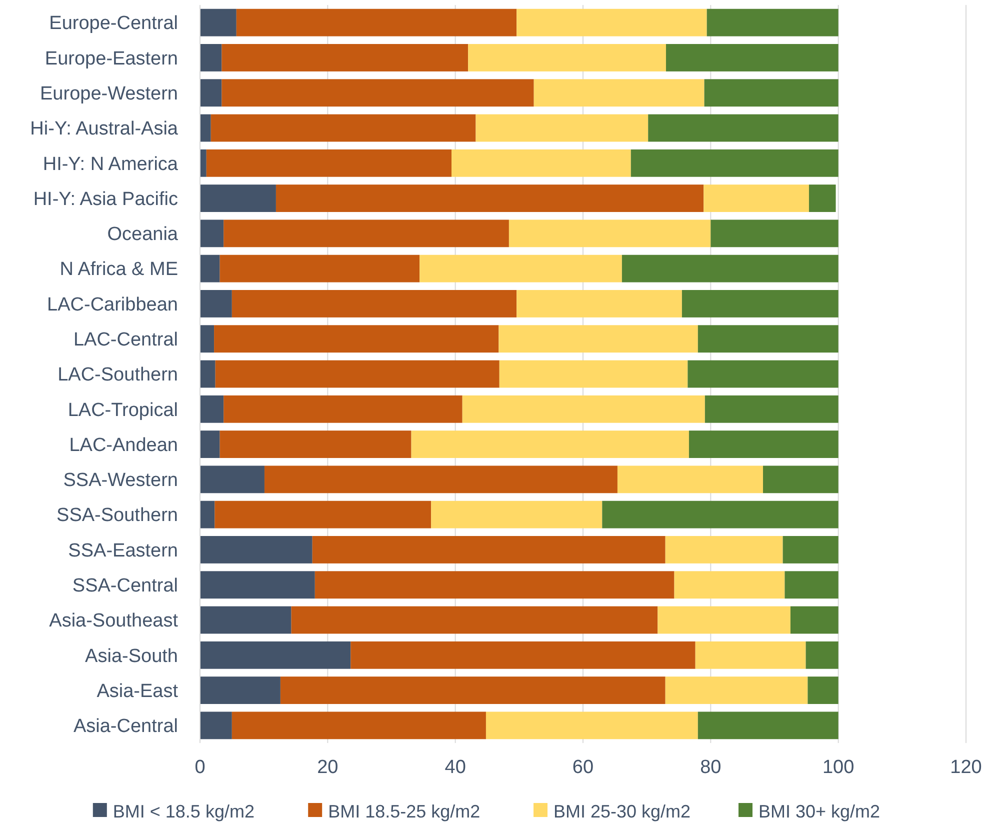 Image resolution: width=986 pixels, height=833 pixels. What do you see at coordinates (113, 23) in the screenshot?
I see `y-tick-label: Europe-Central` at bounding box center [113, 23].